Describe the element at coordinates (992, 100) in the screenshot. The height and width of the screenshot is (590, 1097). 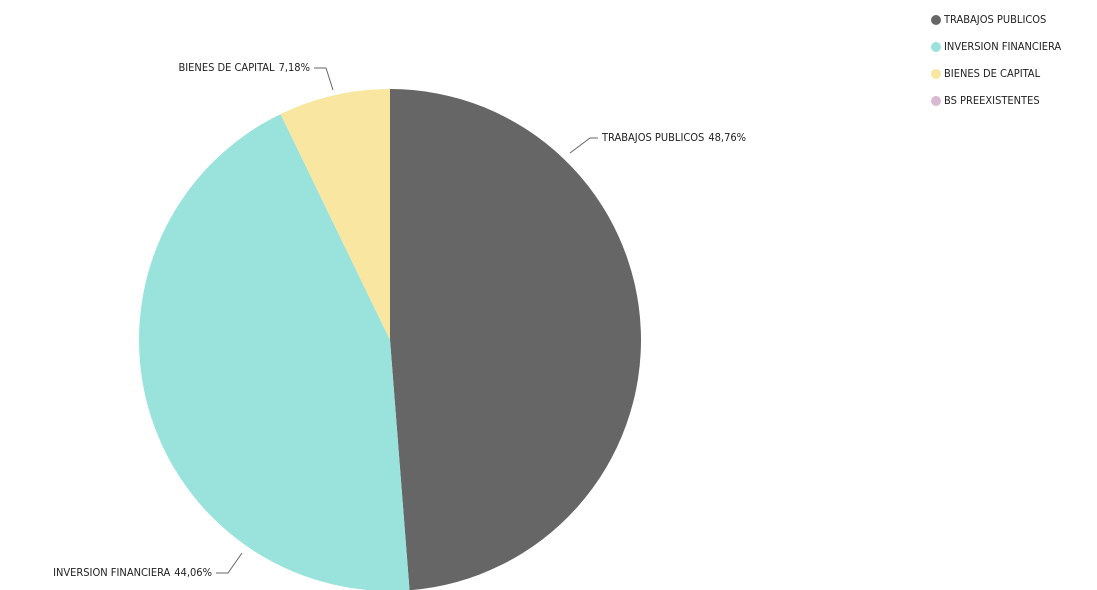
I see `legend-label: BS PREEXISTENTES` at that location.